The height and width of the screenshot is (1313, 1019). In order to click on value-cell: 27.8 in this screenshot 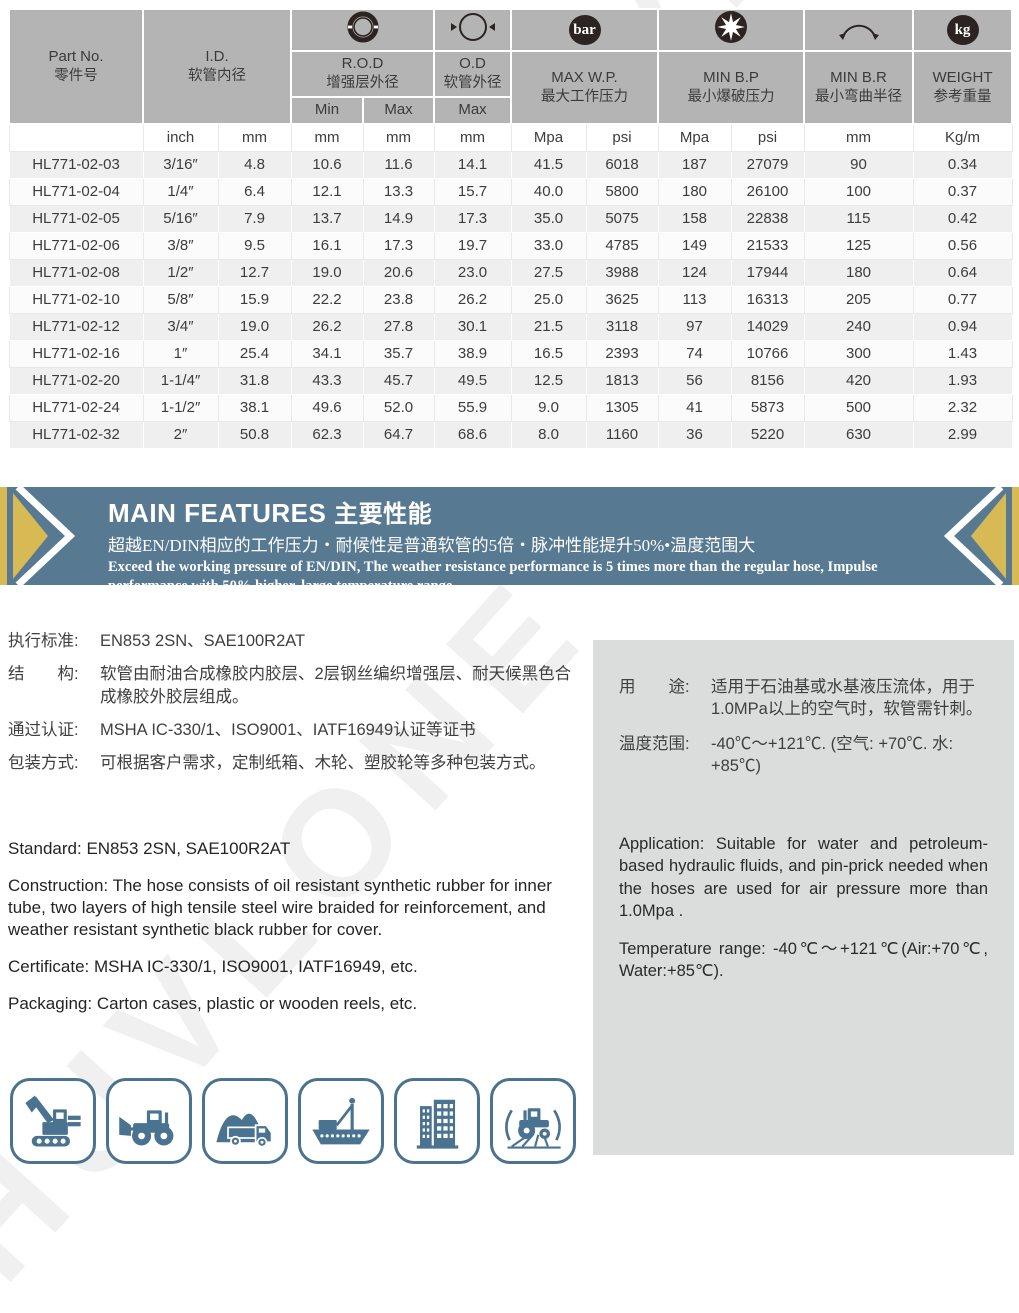, I will do `click(398, 326)`.